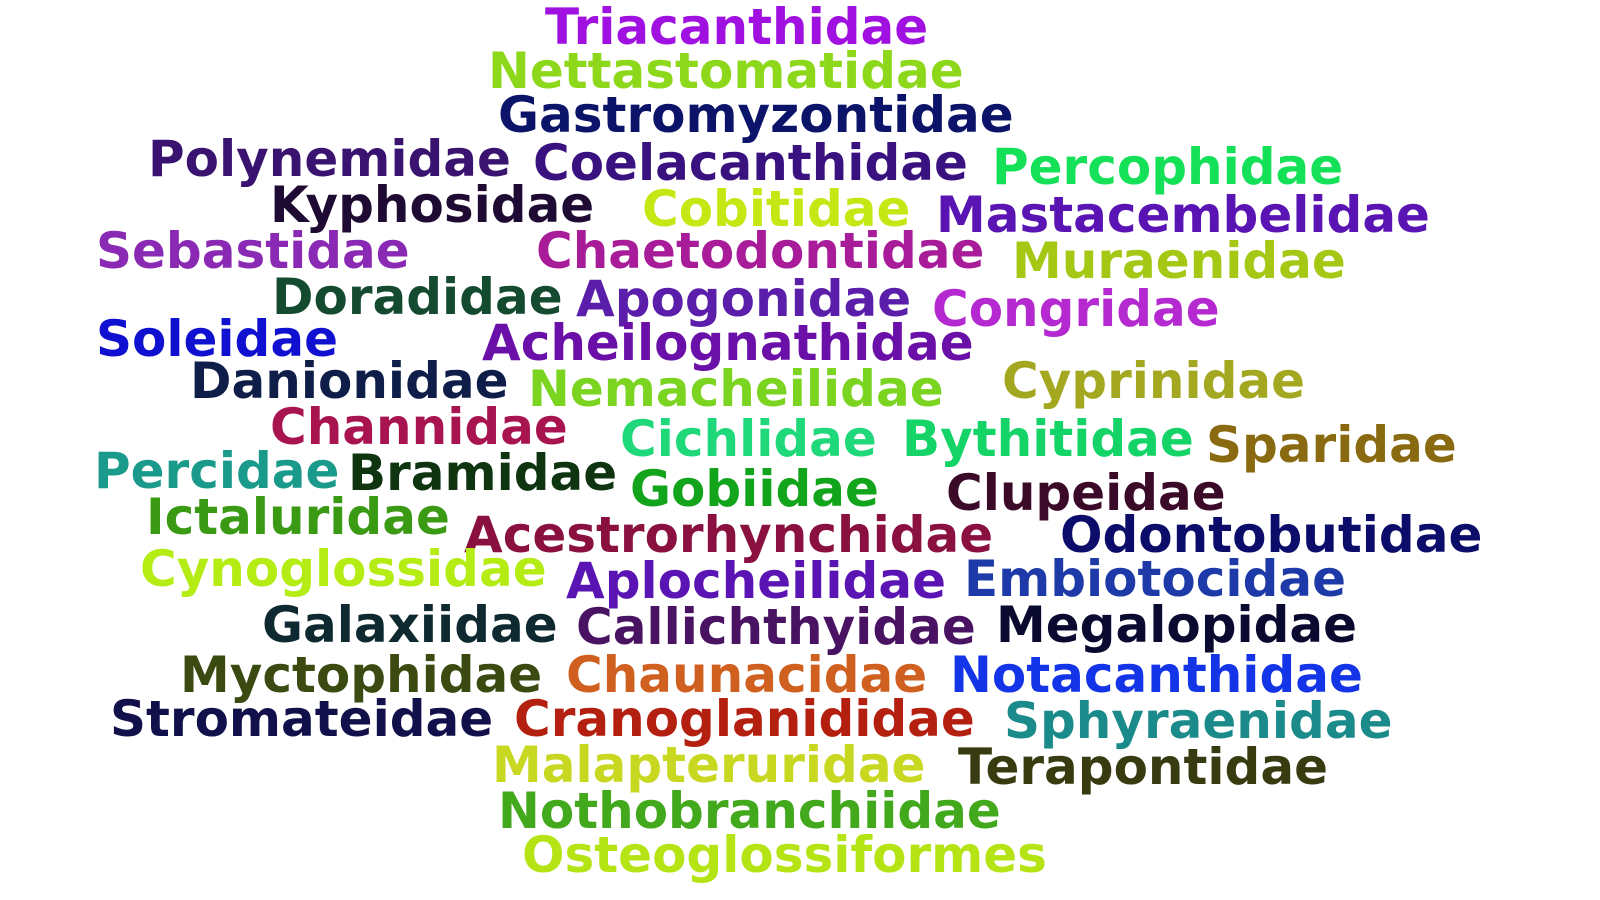 This screenshot has width=1600, height=900. What do you see at coordinates (729, 535) in the screenshot?
I see `word-acestrorhynchidae: Acestrorhynchidae` at bounding box center [729, 535].